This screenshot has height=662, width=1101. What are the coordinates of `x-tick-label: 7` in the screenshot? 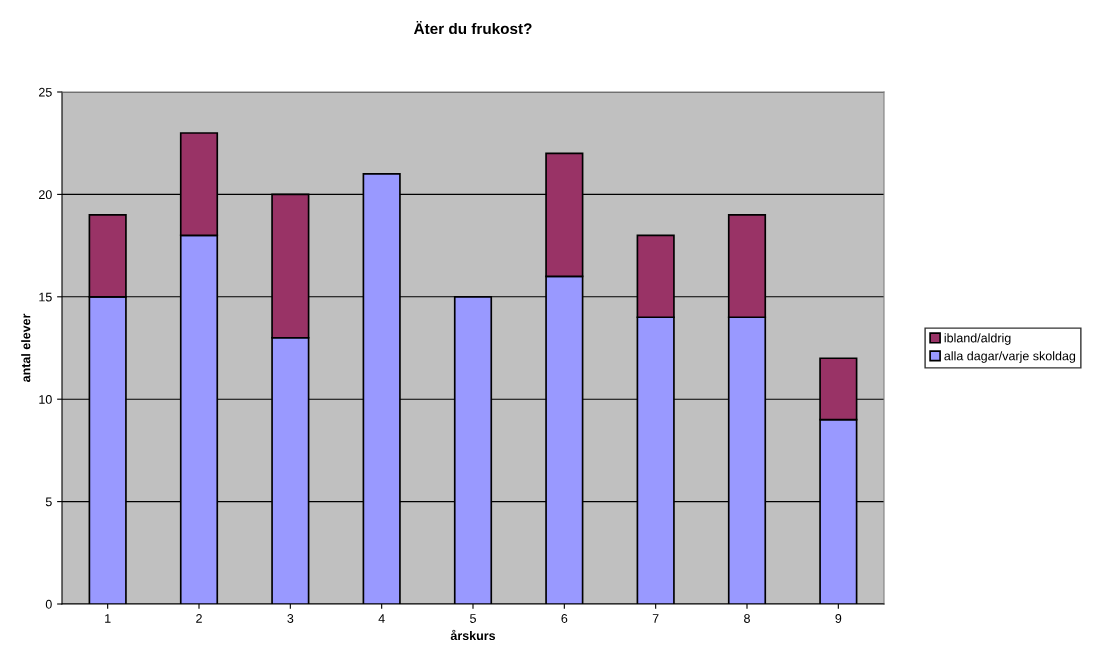 It's located at (655, 618).